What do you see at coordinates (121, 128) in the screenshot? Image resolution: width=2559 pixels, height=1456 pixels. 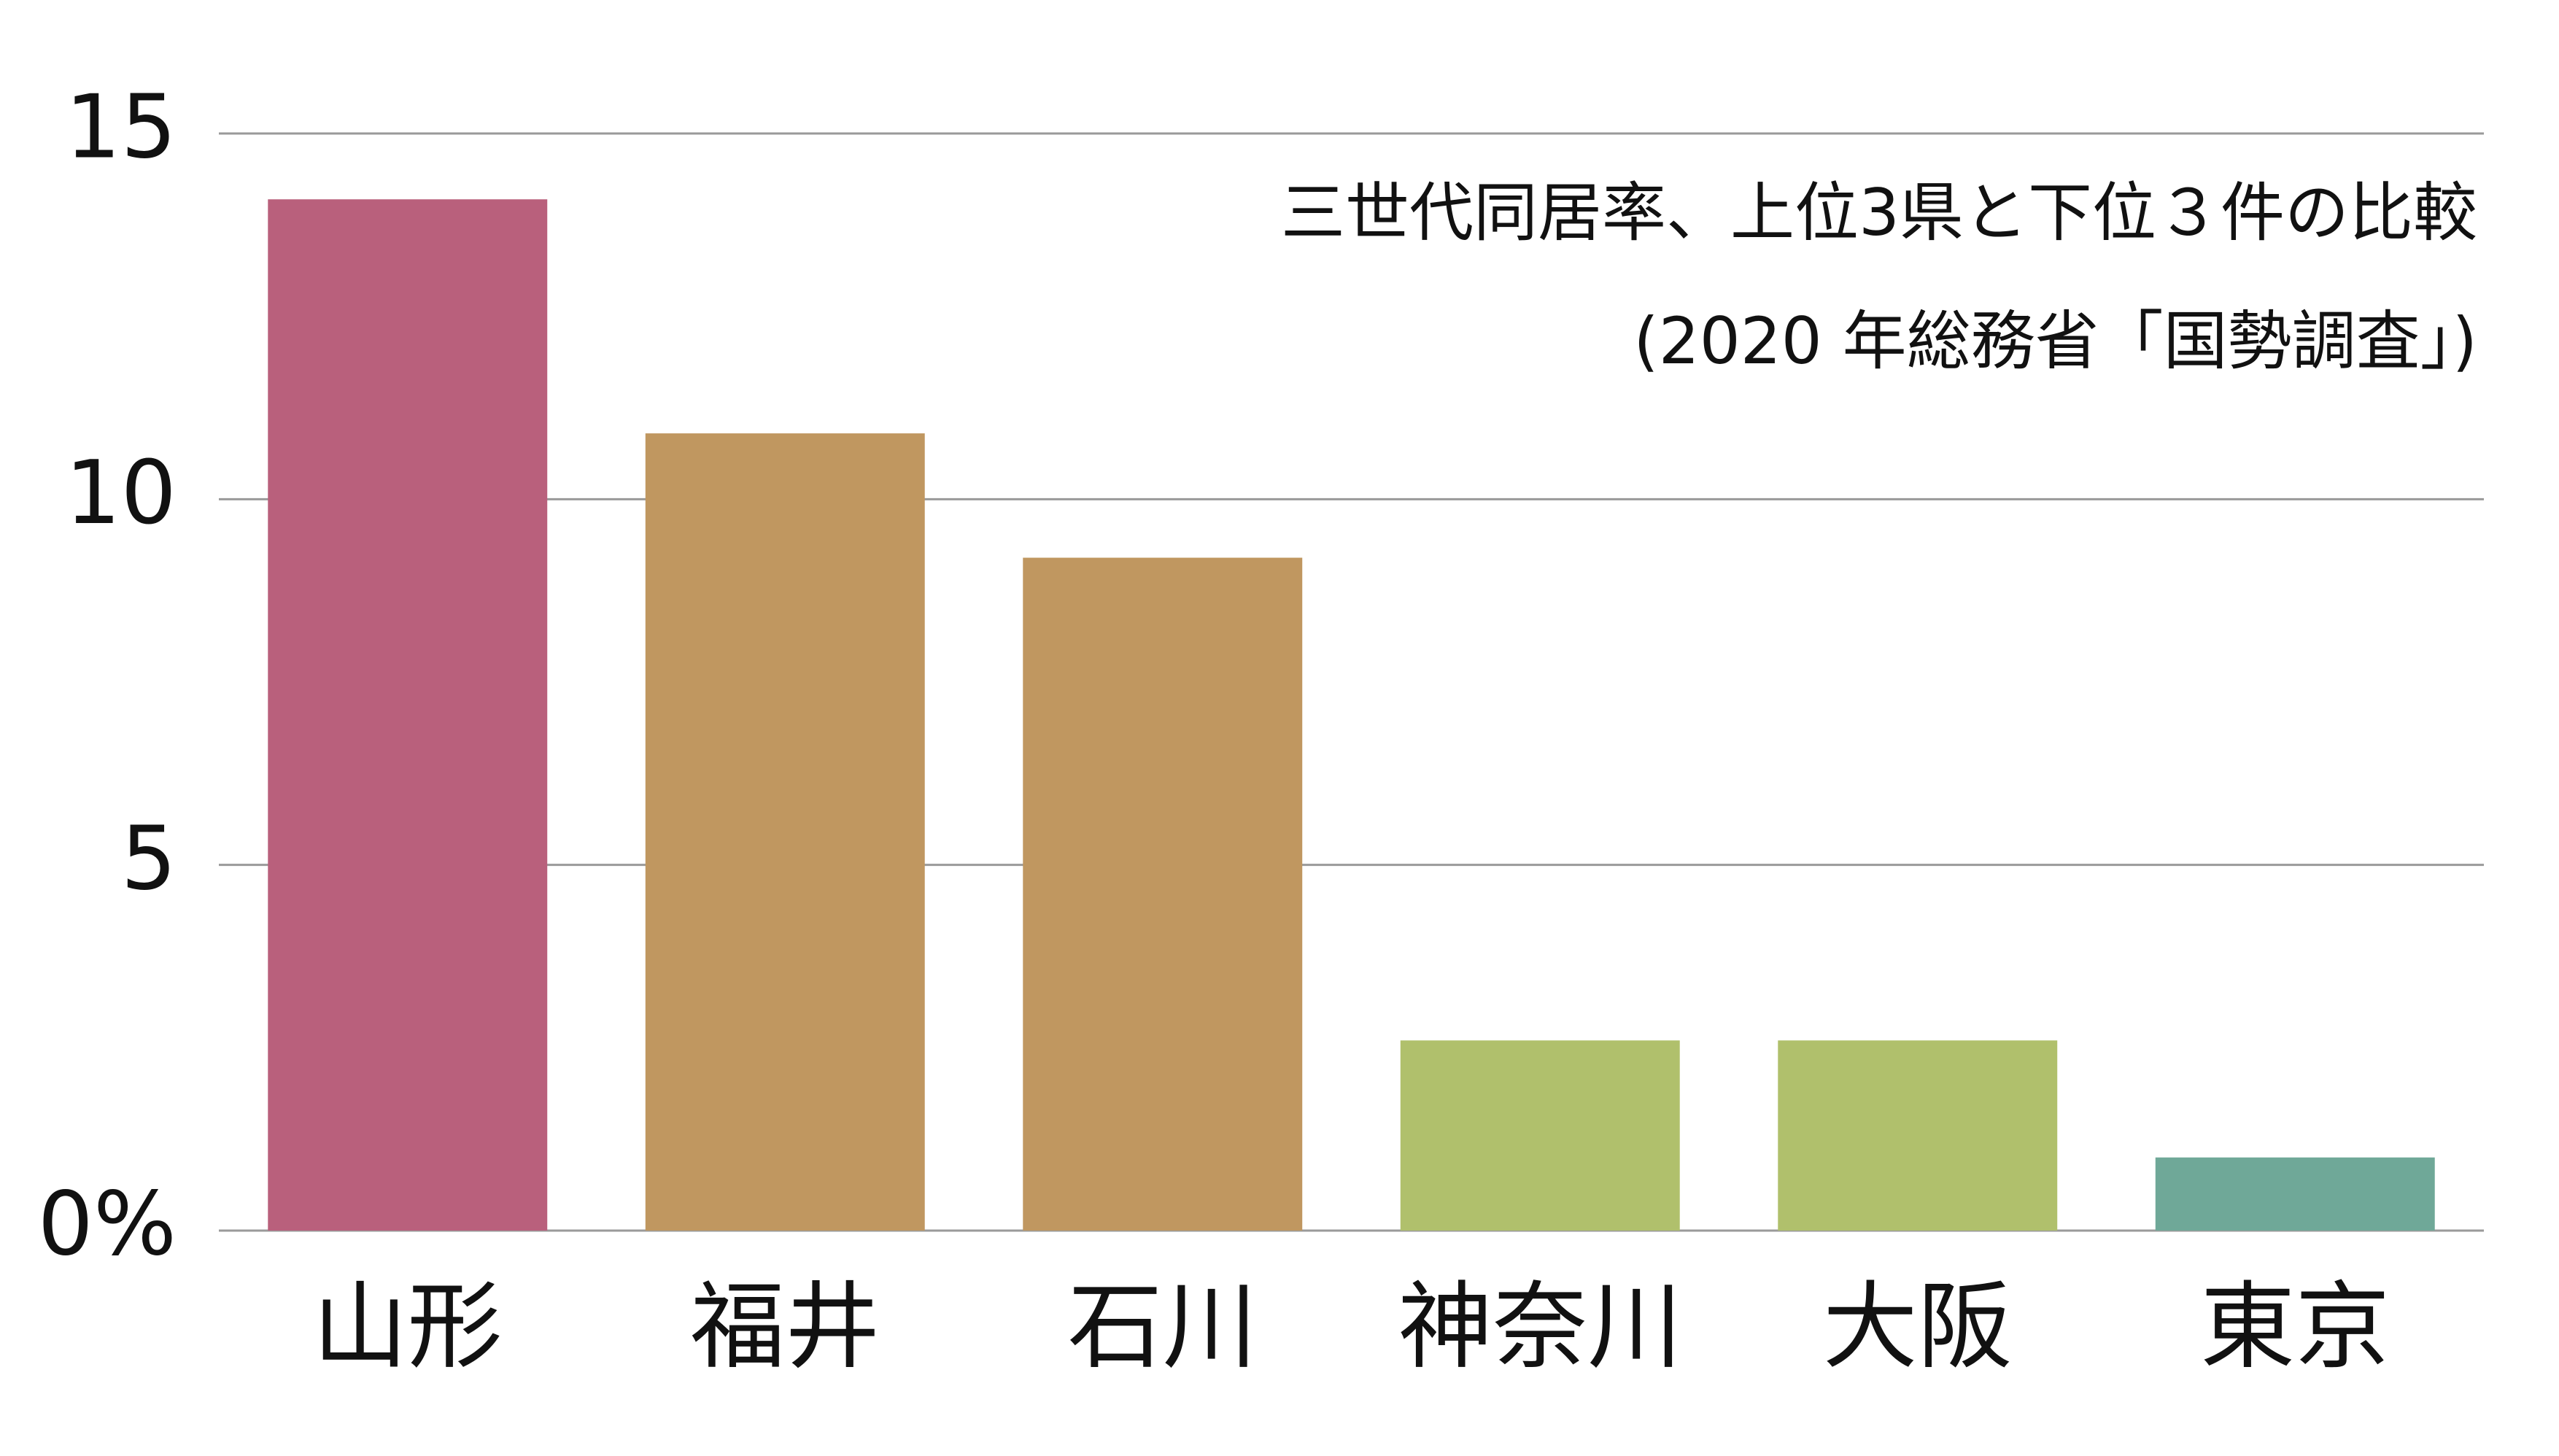 I see `y-tick-label: 15` at bounding box center [121, 128].